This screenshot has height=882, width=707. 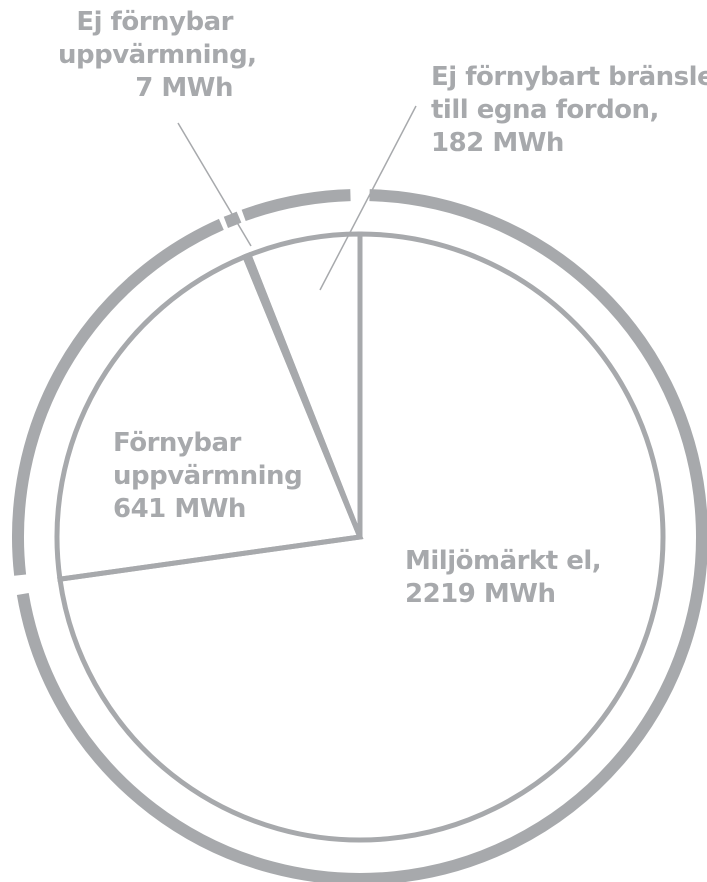 What do you see at coordinates (480, 594) in the screenshot?
I see `slice-label-line: 2219 MWh` at bounding box center [480, 594].